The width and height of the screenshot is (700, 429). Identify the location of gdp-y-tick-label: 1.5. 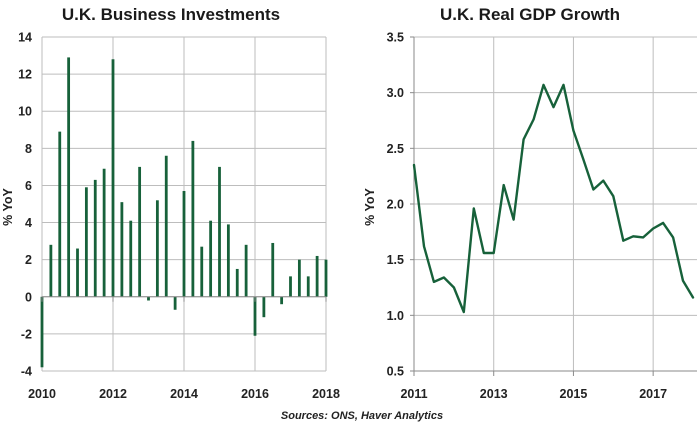
(395, 260).